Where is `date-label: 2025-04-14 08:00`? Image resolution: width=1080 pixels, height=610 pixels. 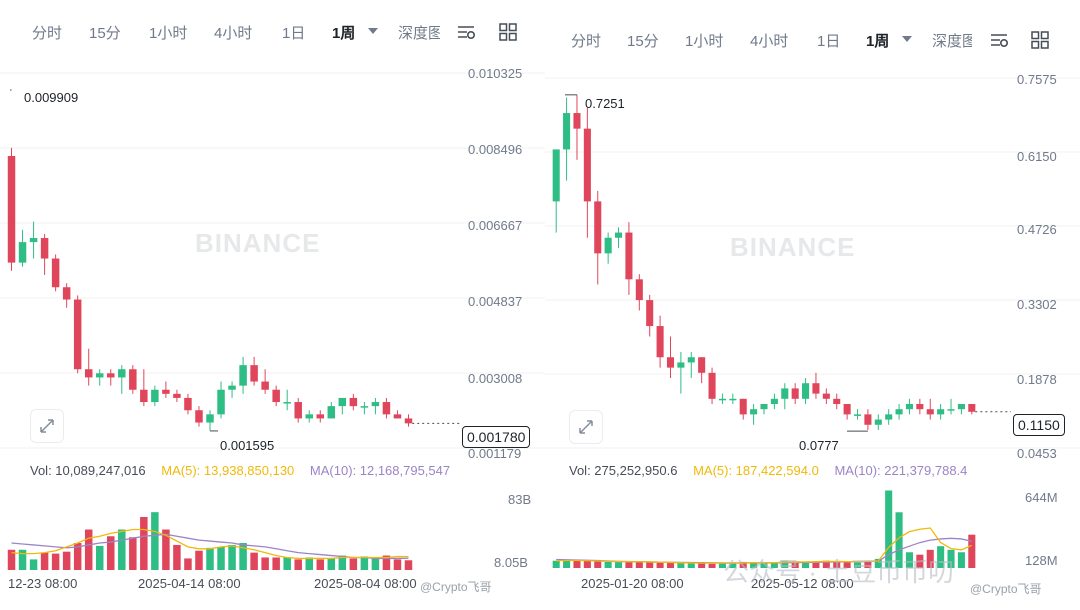 date-label: 2025-04-14 08:00 is located at coordinates (189, 583).